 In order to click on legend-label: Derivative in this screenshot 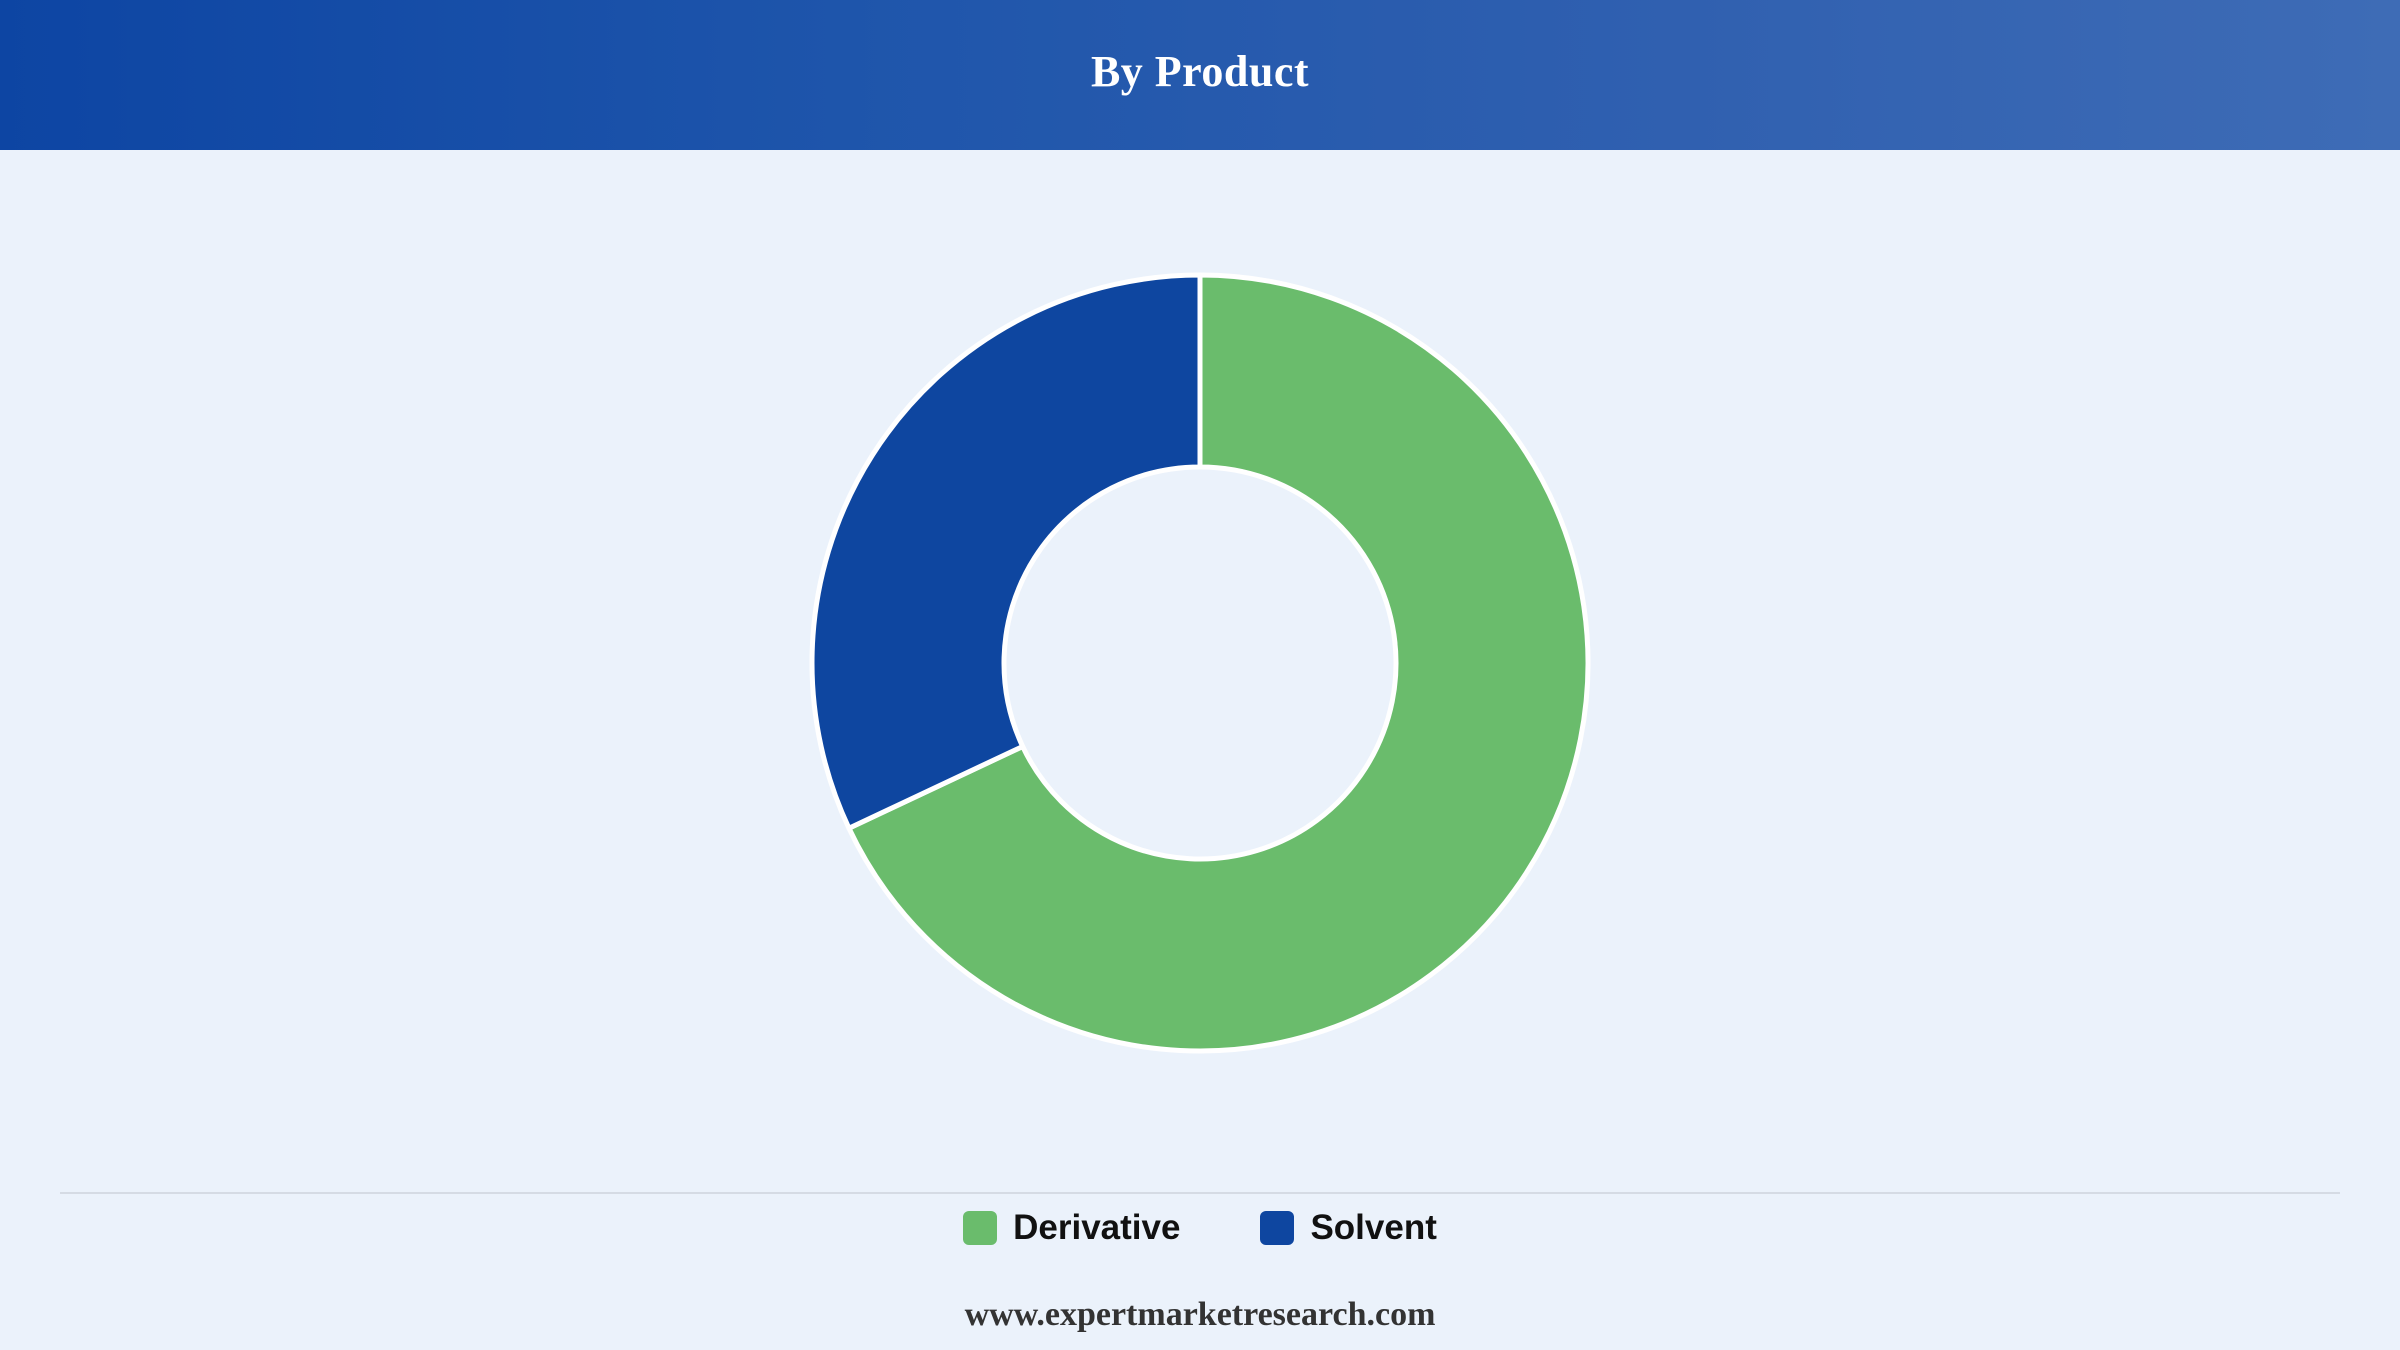, I will do `click(1097, 1227)`.